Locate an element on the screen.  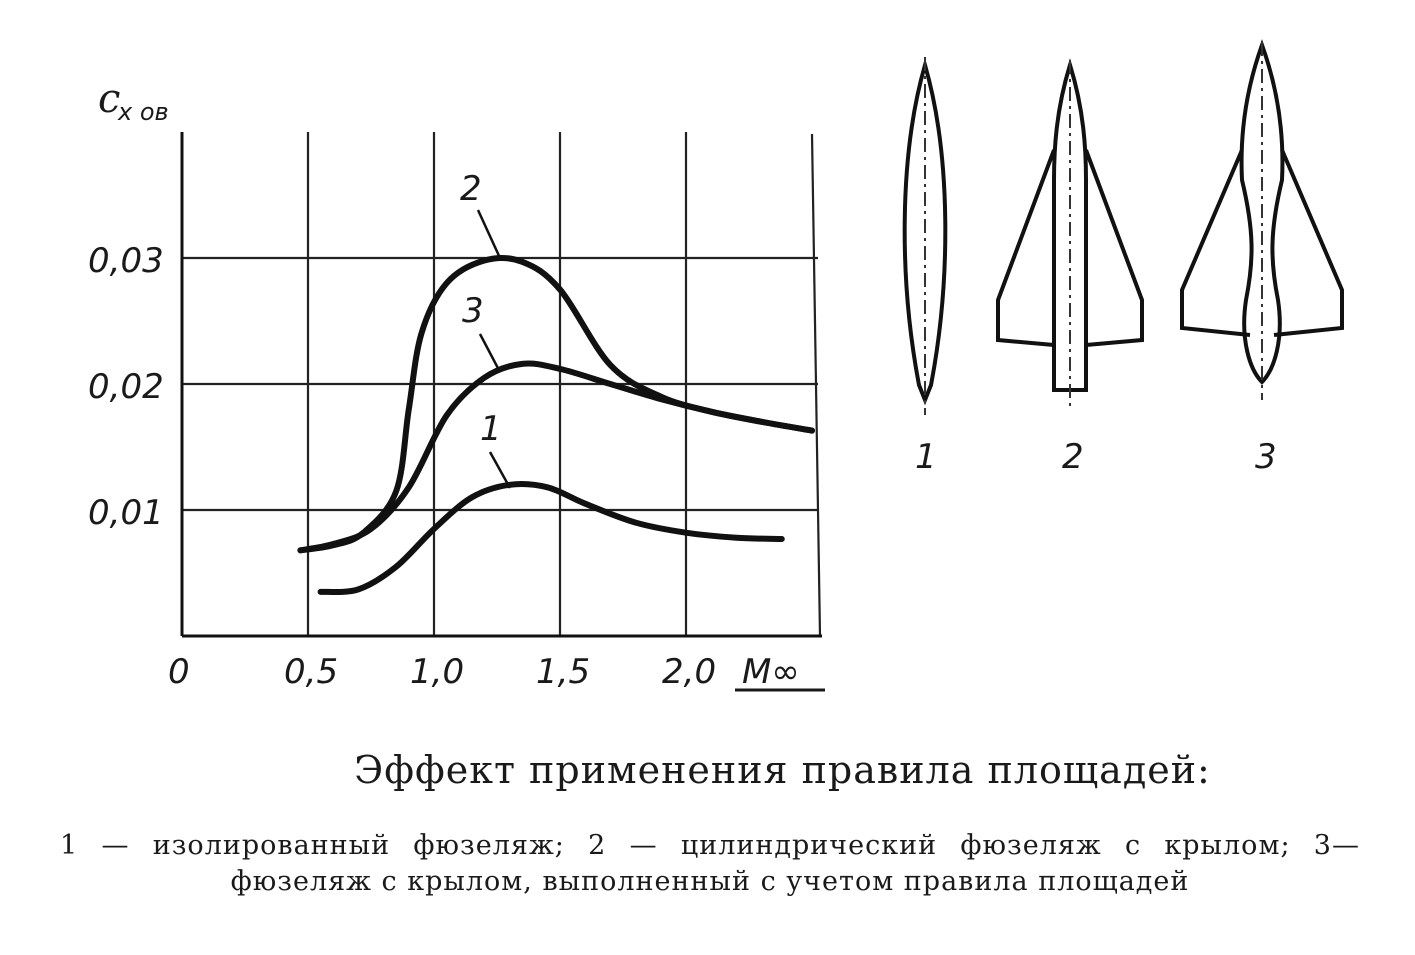
caption-title: Эффект применения правила площадей: is located at coordinates (782, 770).